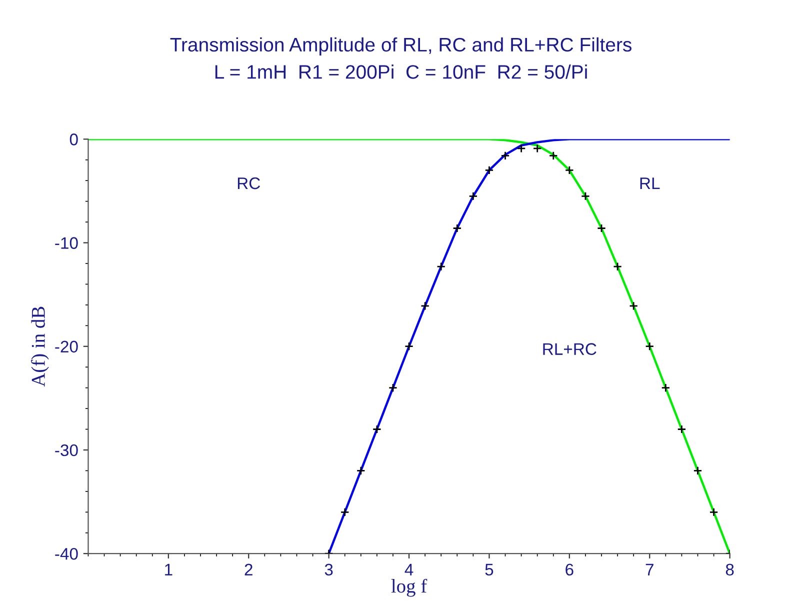 This screenshot has width=802, height=605. Describe the element at coordinates (730, 570) in the screenshot. I see `x-tick-label: 8` at that location.